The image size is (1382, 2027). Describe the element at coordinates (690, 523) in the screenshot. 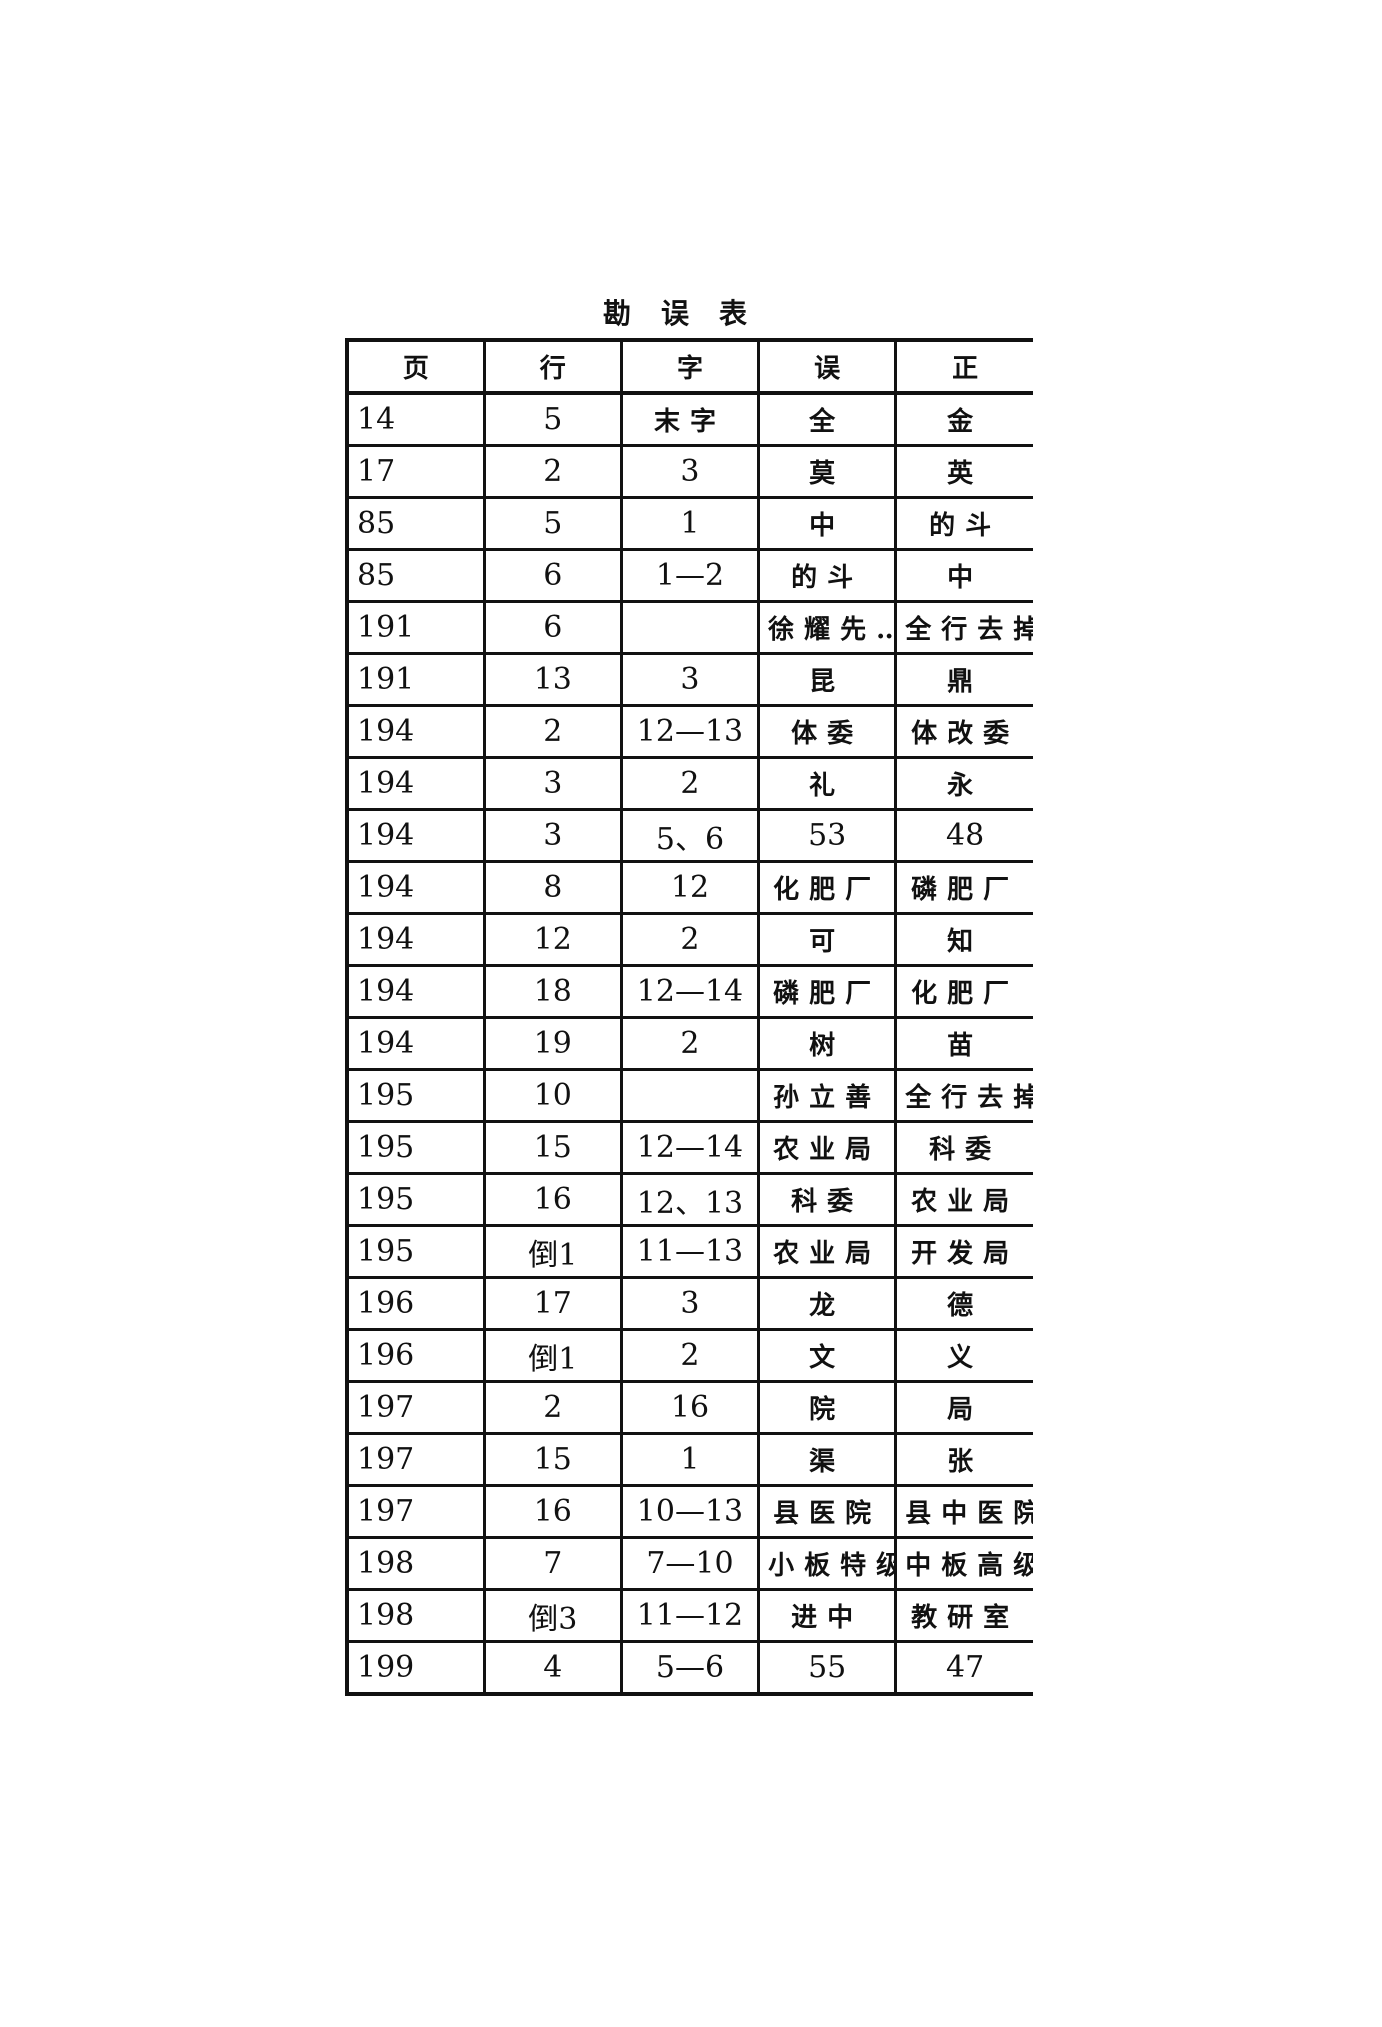

I see `cell-char: 1` at that location.